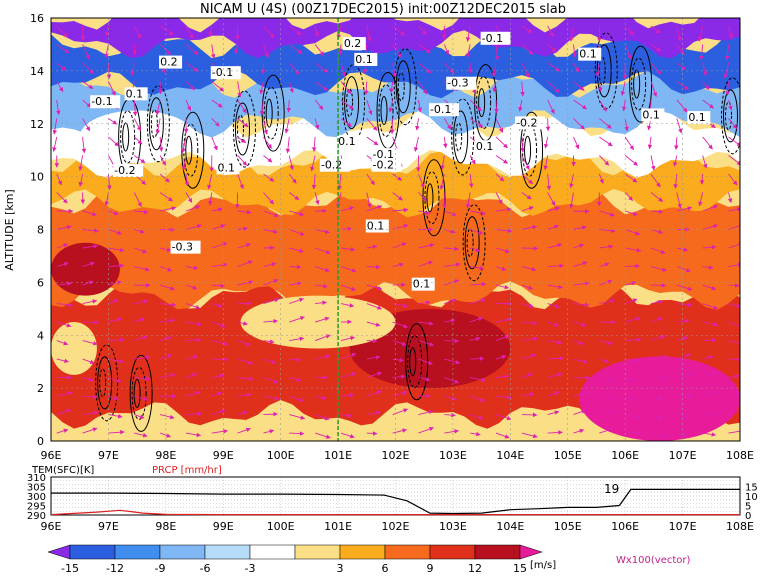 This screenshot has width=767, height=579. Describe the element at coordinates (37, 18) in the screenshot. I see `y-tick-label: 16` at that location.